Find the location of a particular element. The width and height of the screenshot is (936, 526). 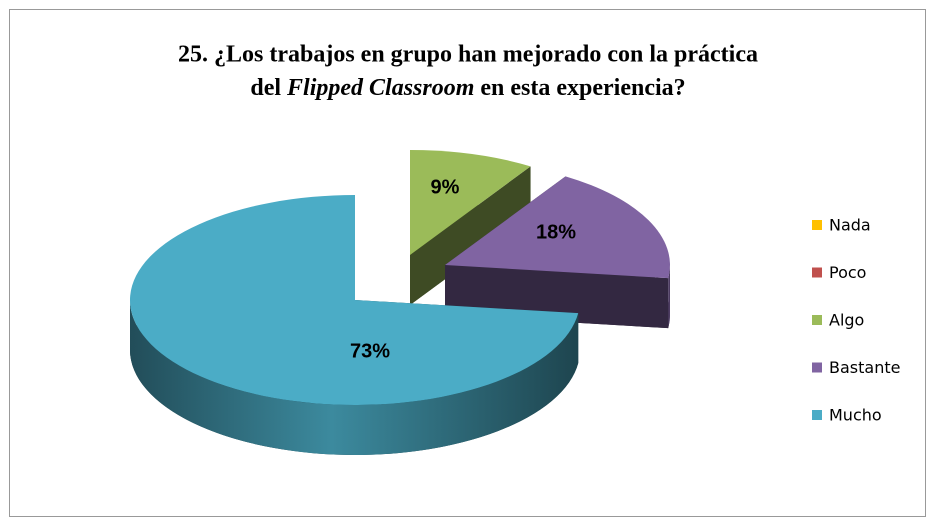

title-part: Flipped Classroom is located at coordinates (380, 88).